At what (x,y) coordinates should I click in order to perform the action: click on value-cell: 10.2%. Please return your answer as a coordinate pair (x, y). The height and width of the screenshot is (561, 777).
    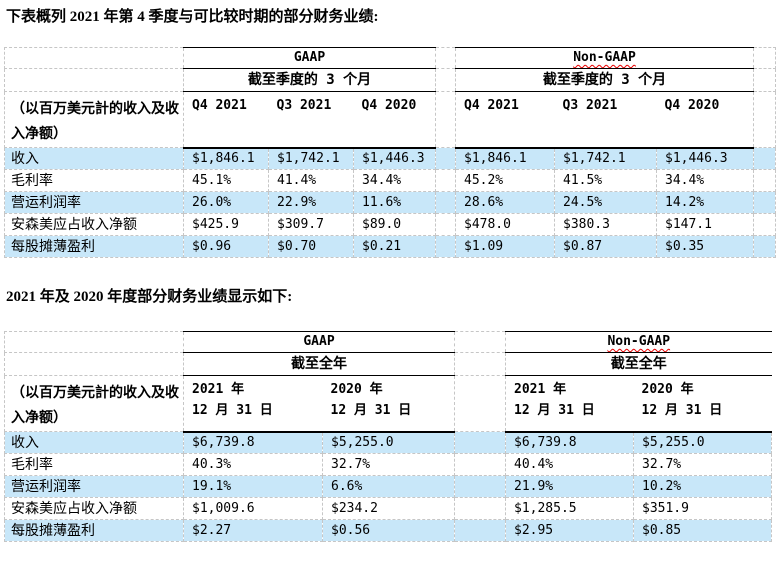
    Looking at the image, I should click on (702, 486).